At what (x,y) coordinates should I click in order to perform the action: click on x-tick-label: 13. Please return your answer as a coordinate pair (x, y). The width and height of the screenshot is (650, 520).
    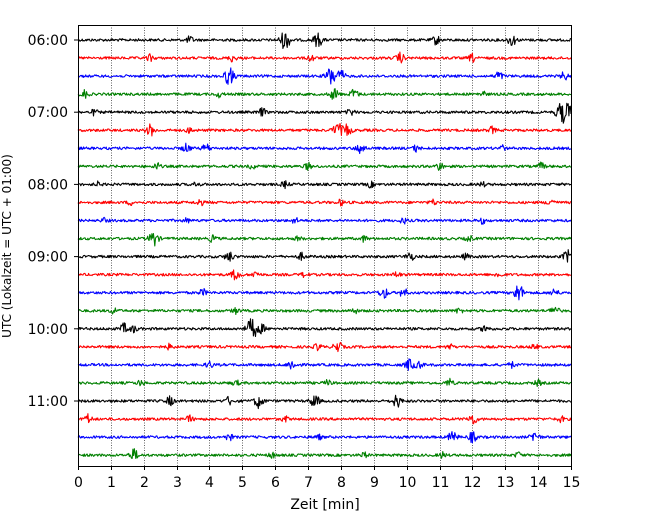
    Looking at the image, I should click on (506, 483).